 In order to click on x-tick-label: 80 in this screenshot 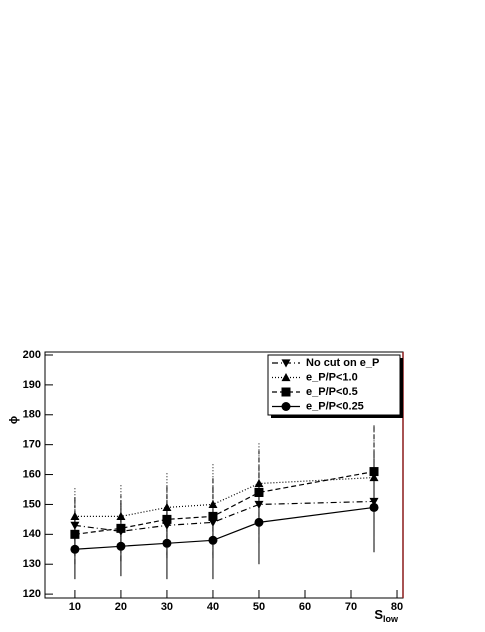, I will do `click(397, 607)`.